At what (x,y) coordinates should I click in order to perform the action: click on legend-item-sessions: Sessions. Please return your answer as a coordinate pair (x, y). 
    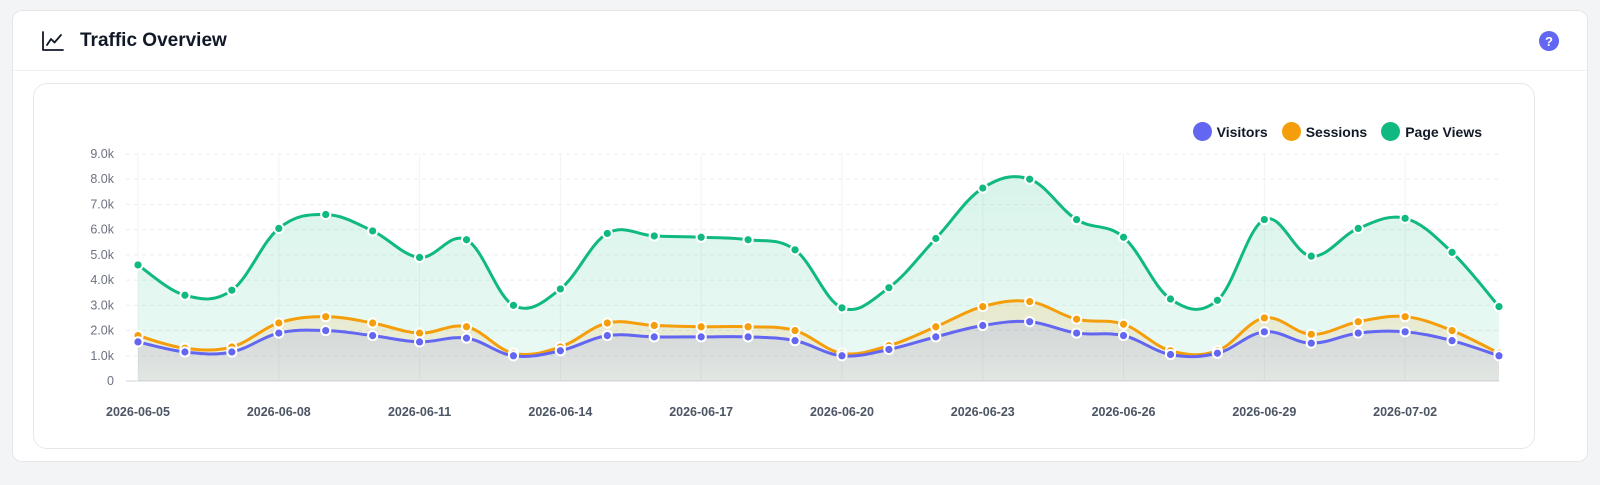
    Looking at the image, I should click on (1324, 131).